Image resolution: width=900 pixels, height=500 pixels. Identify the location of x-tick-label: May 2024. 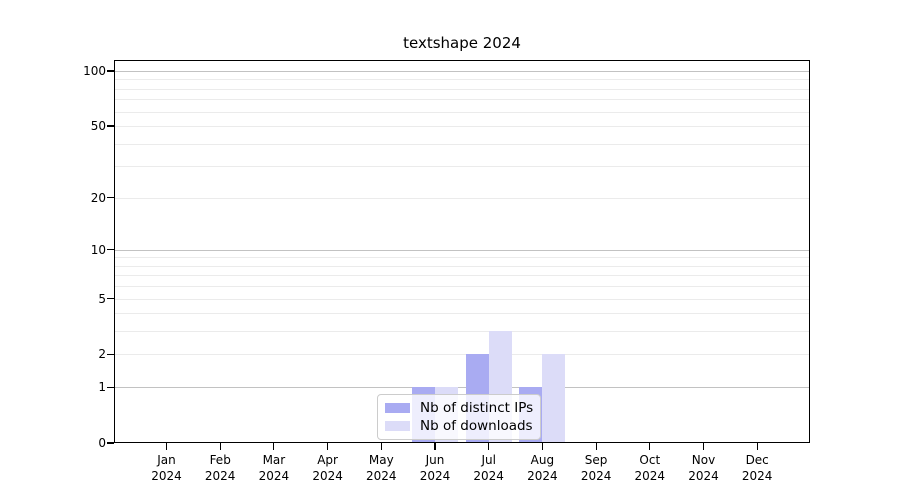
(381, 468).